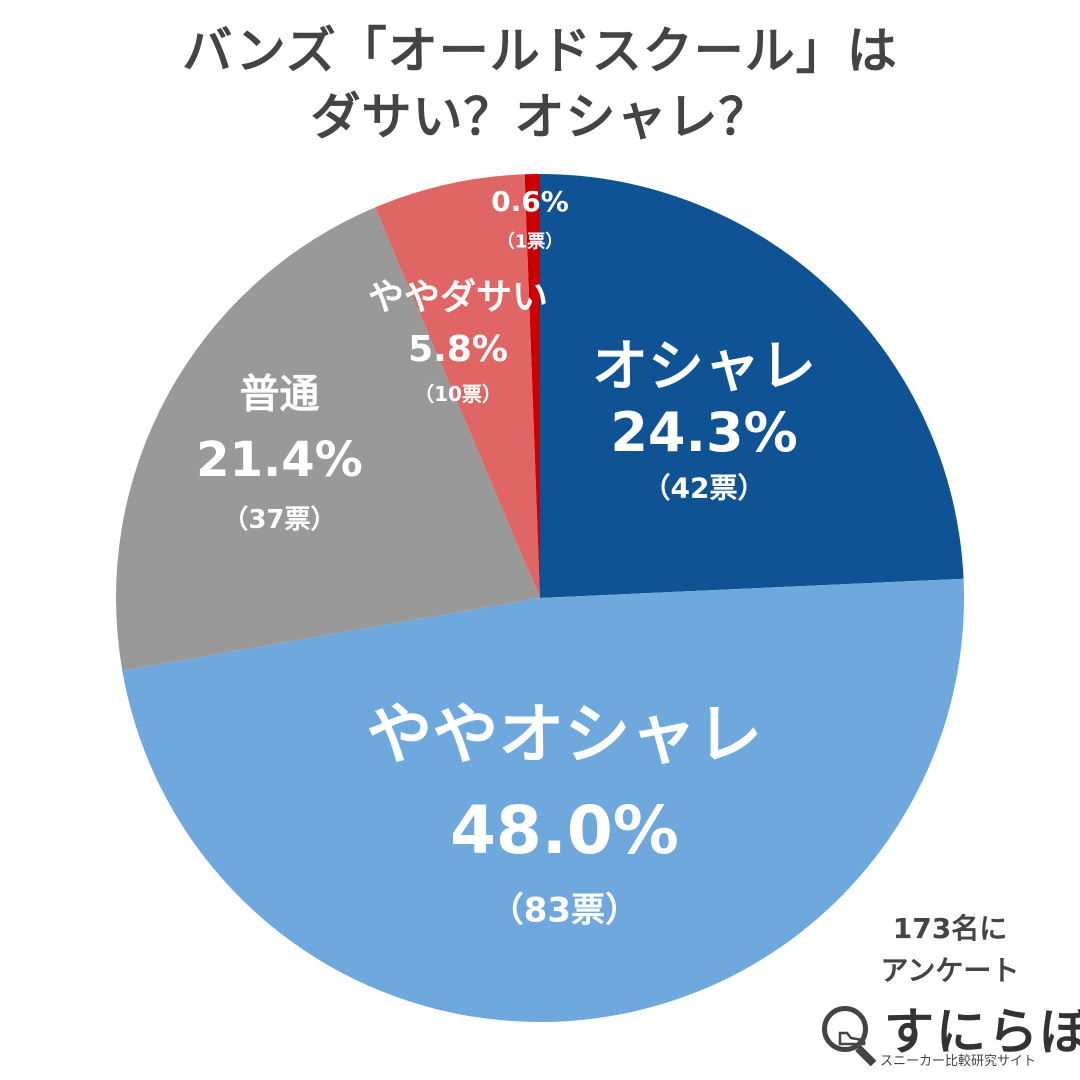 This screenshot has width=1080, height=1080. What do you see at coordinates (845, 1029) in the screenshot?
I see `magnifier-shoe-icon` at bounding box center [845, 1029].